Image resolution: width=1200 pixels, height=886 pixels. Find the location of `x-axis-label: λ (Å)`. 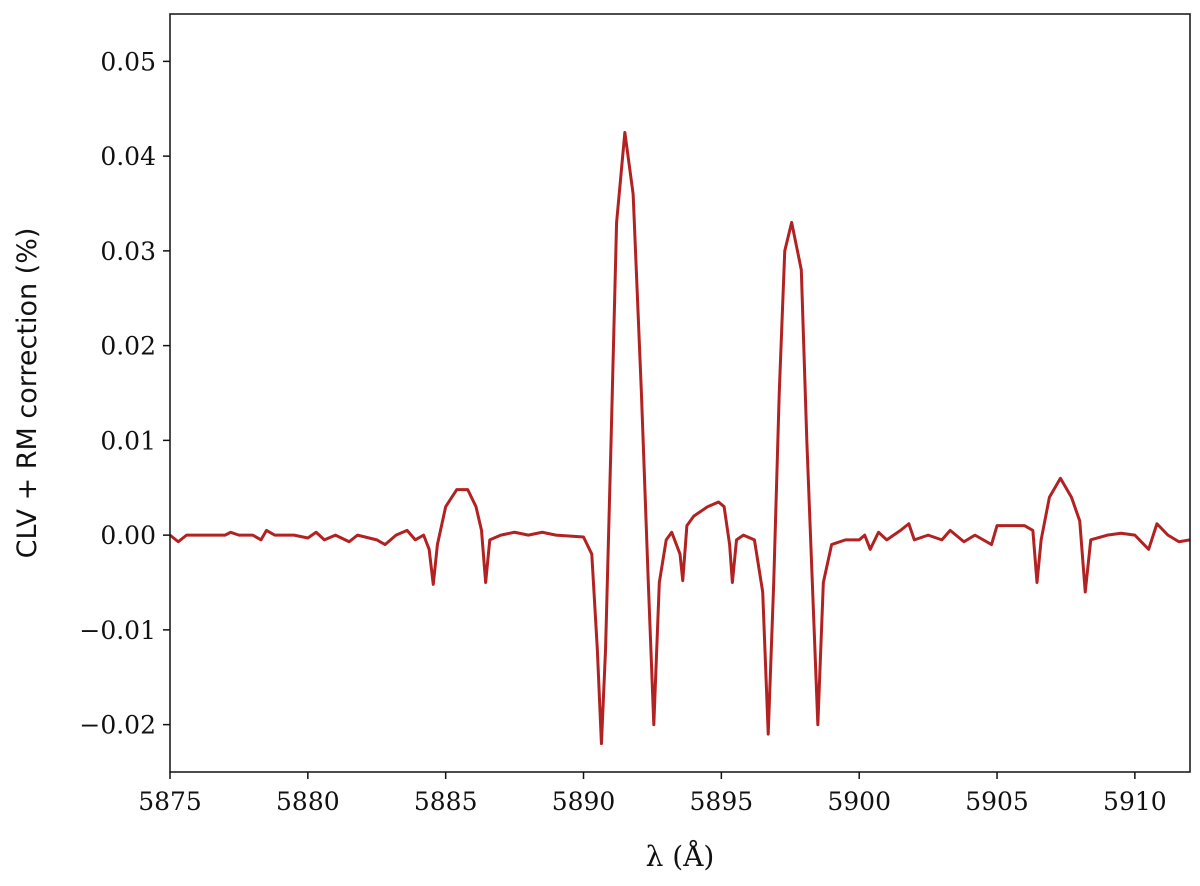

x-axis-label: λ (Å) is located at coordinates (680, 856).